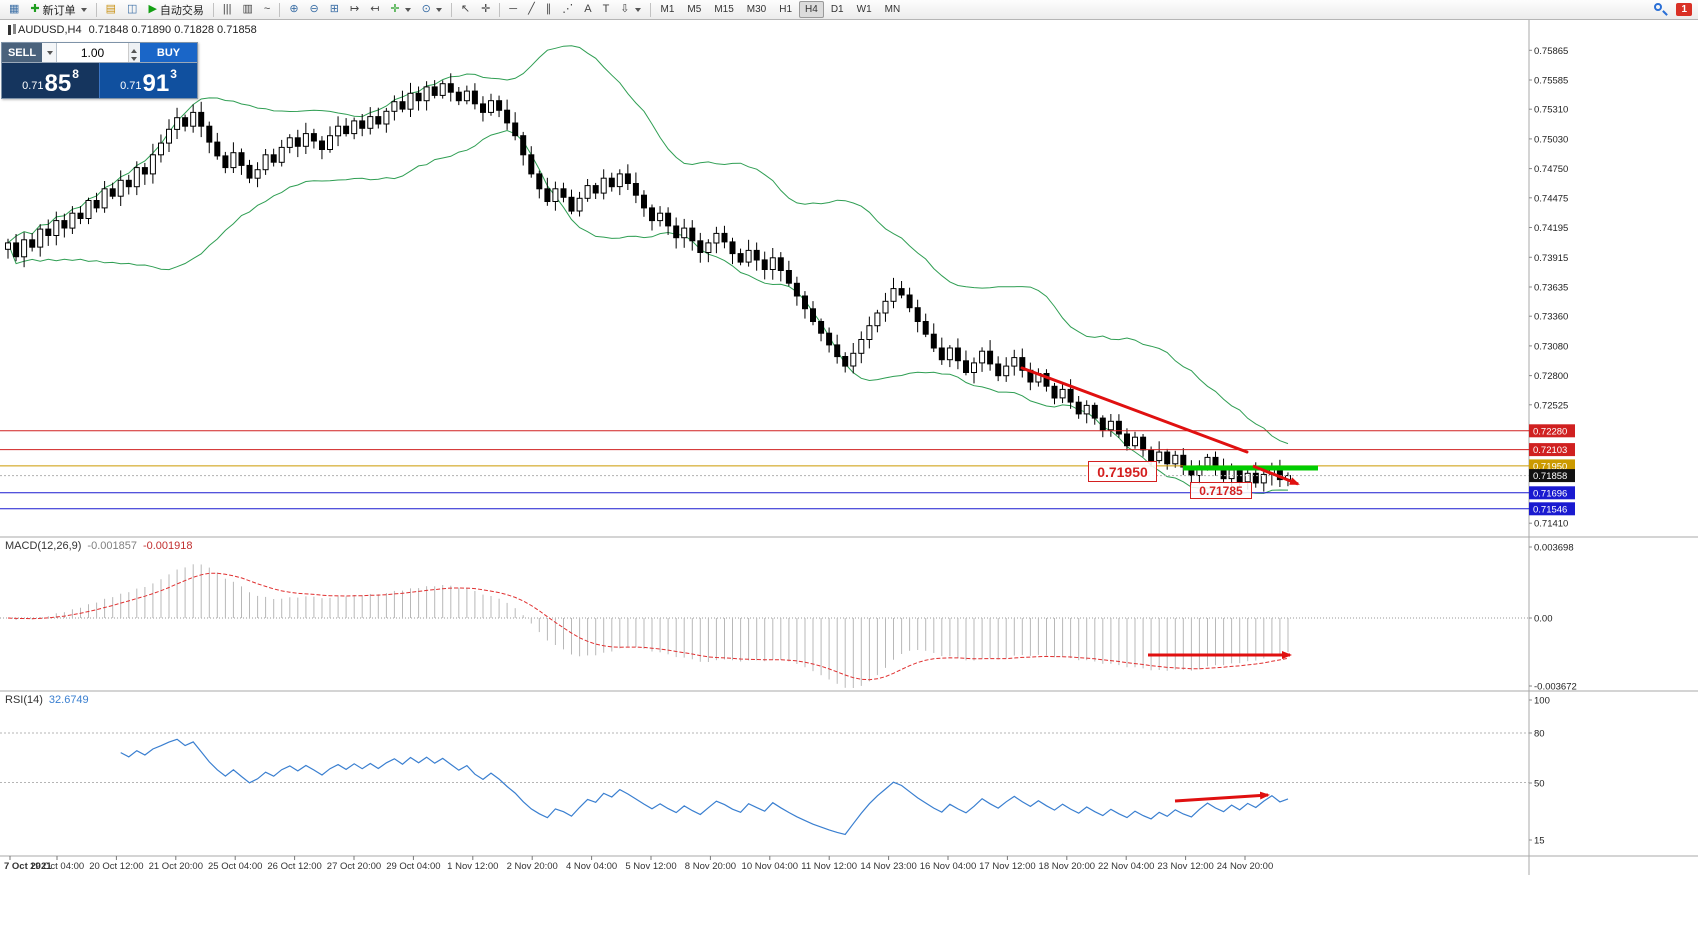 The height and width of the screenshot is (943, 1698). I want to click on volume-increment-button, so click(134, 48).